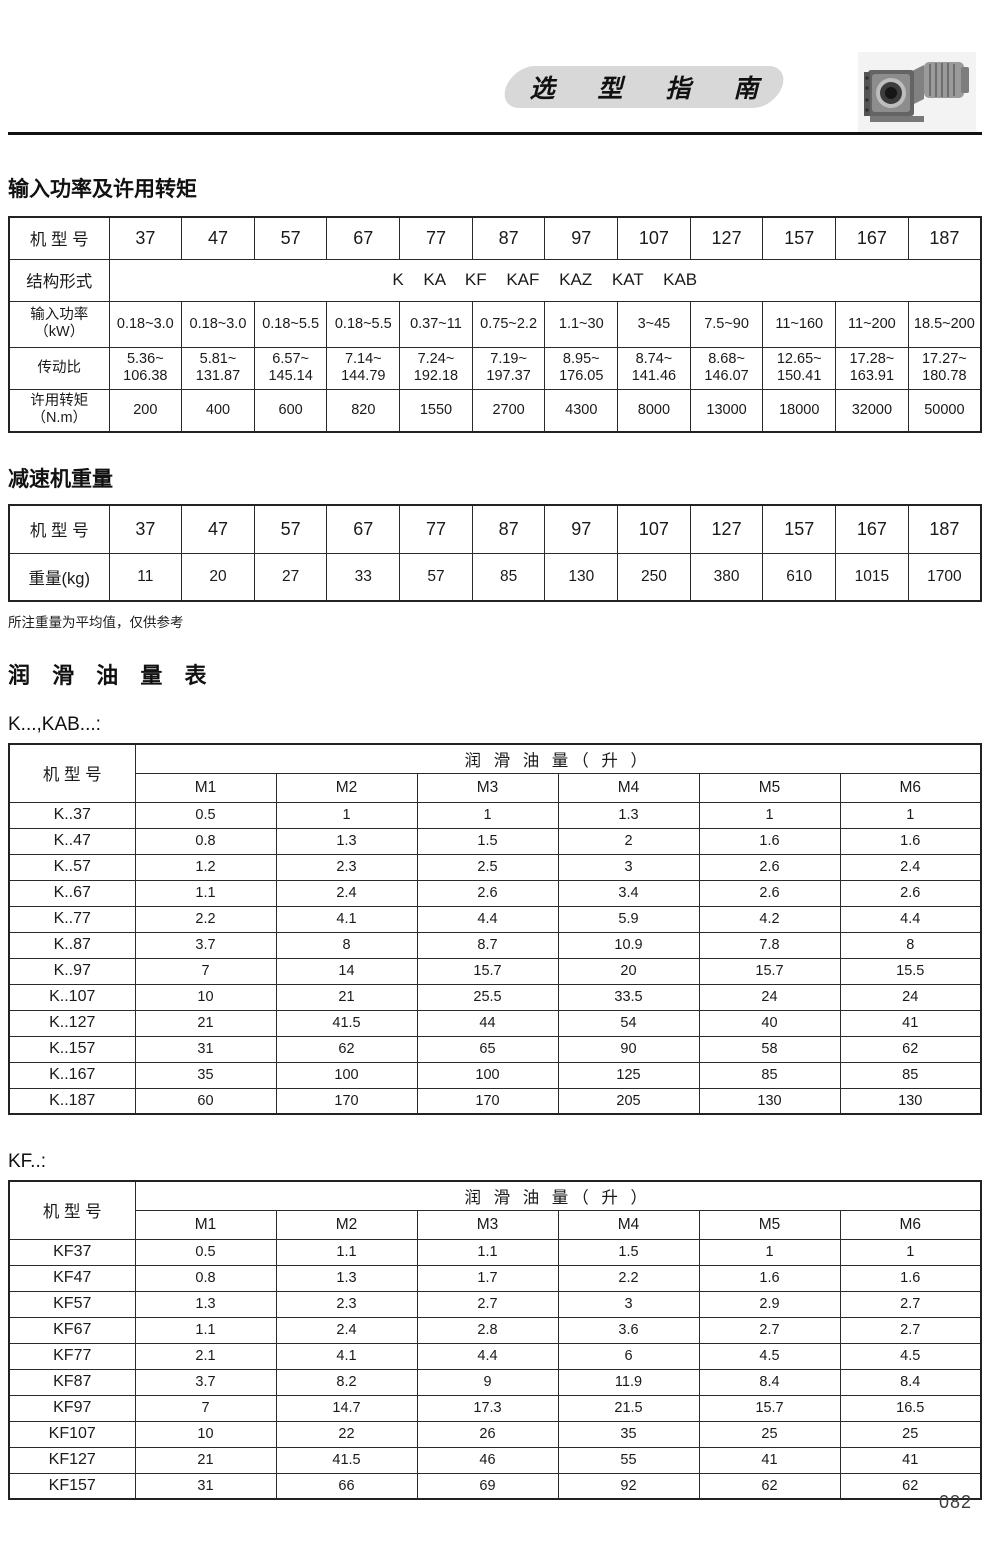 The width and height of the screenshot is (990, 1550). What do you see at coordinates (508, 324) in the screenshot?
I see `power-cell: 0.75~2.2` at bounding box center [508, 324].